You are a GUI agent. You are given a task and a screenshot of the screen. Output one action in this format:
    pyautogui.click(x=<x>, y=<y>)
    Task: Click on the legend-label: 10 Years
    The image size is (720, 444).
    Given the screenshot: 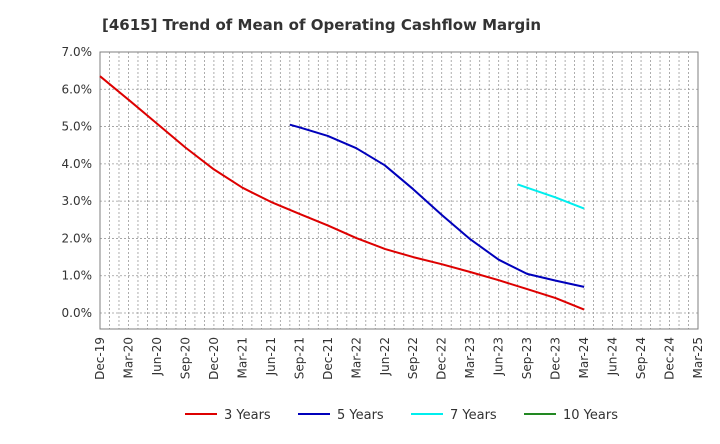 What is the action you would take?
    pyautogui.click(x=590, y=415)
    